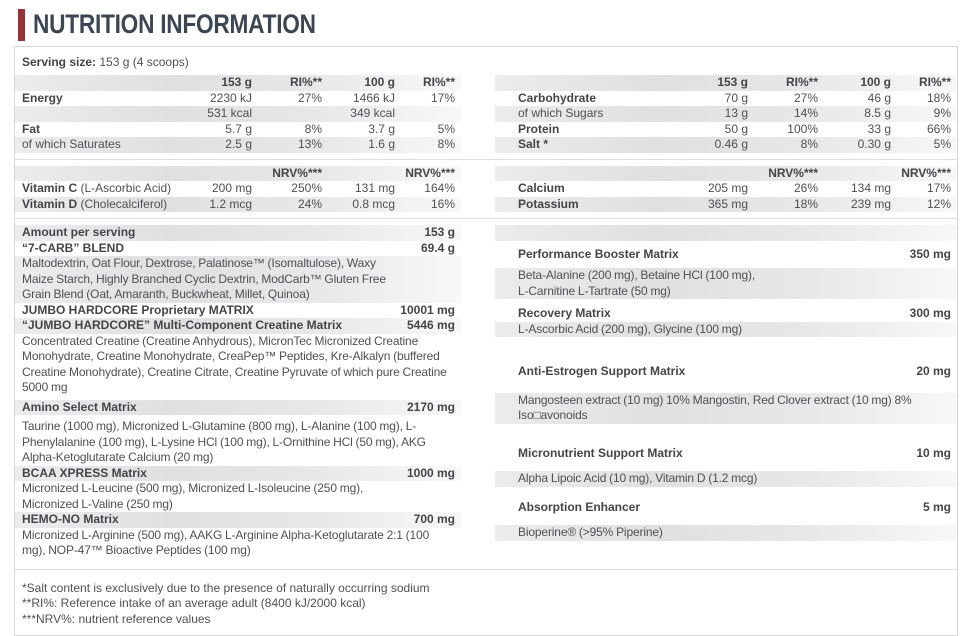 The width and height of the screenshot is (970, 636). What do you see at coordinates (579, 506) in the screenshot?
I see `matrix-name: Absorption Enhancer` at bounding box center [579, 506].